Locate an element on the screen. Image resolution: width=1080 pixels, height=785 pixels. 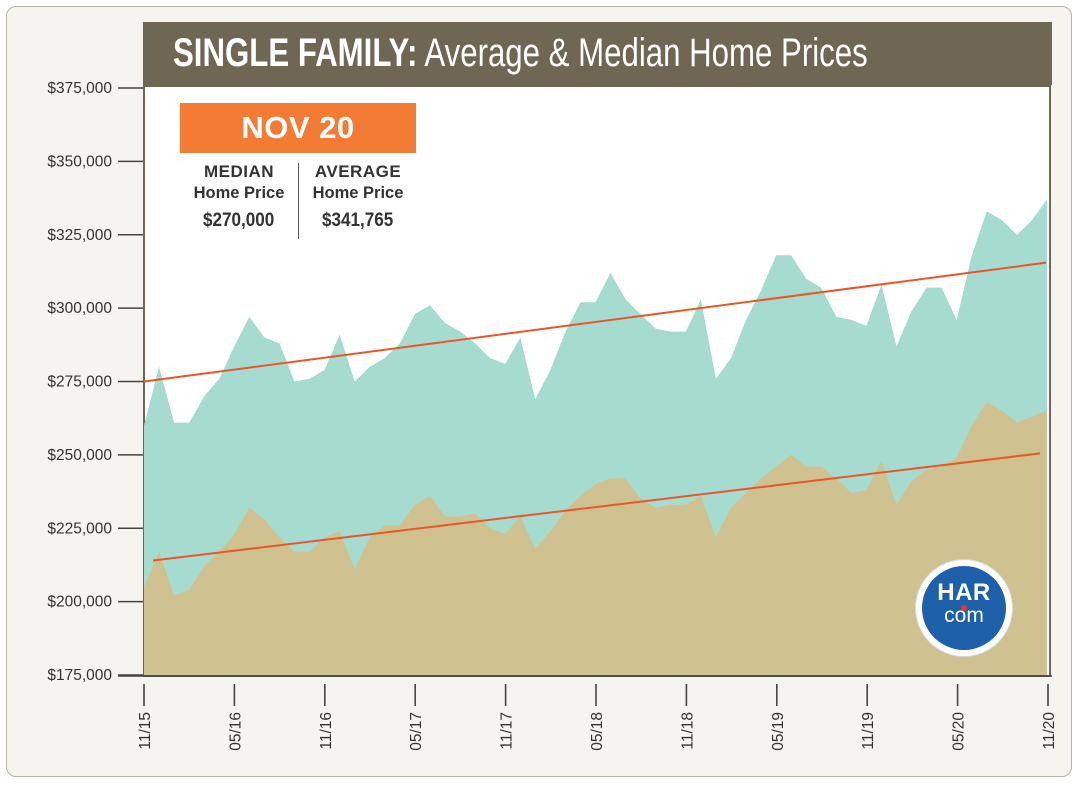
median-sublabel: Home Price is located at coordinates (239, 193).